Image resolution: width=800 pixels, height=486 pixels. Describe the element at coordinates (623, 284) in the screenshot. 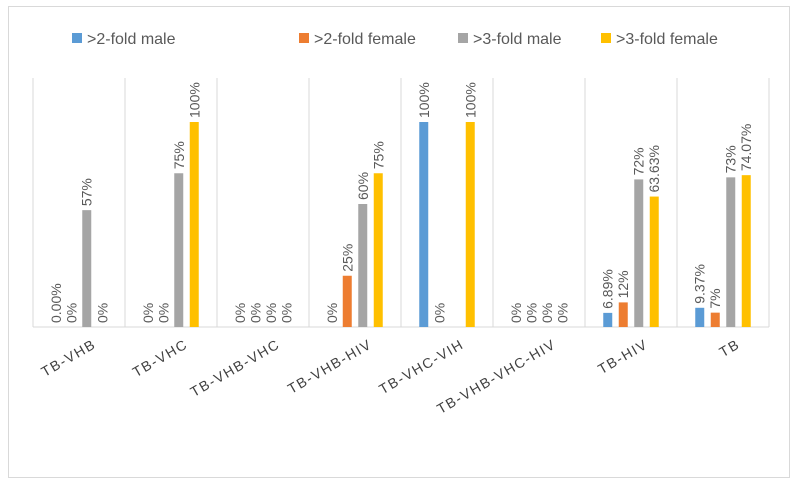

I see `data-label: 12%` at that location.